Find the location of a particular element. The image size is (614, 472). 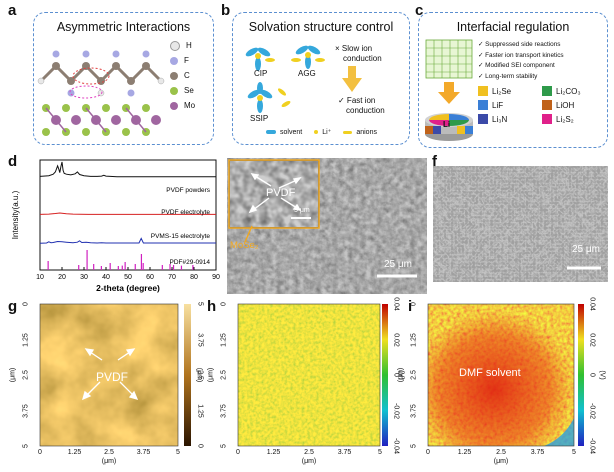

series-label: PVDF powders is located at coordinates (188, 190).